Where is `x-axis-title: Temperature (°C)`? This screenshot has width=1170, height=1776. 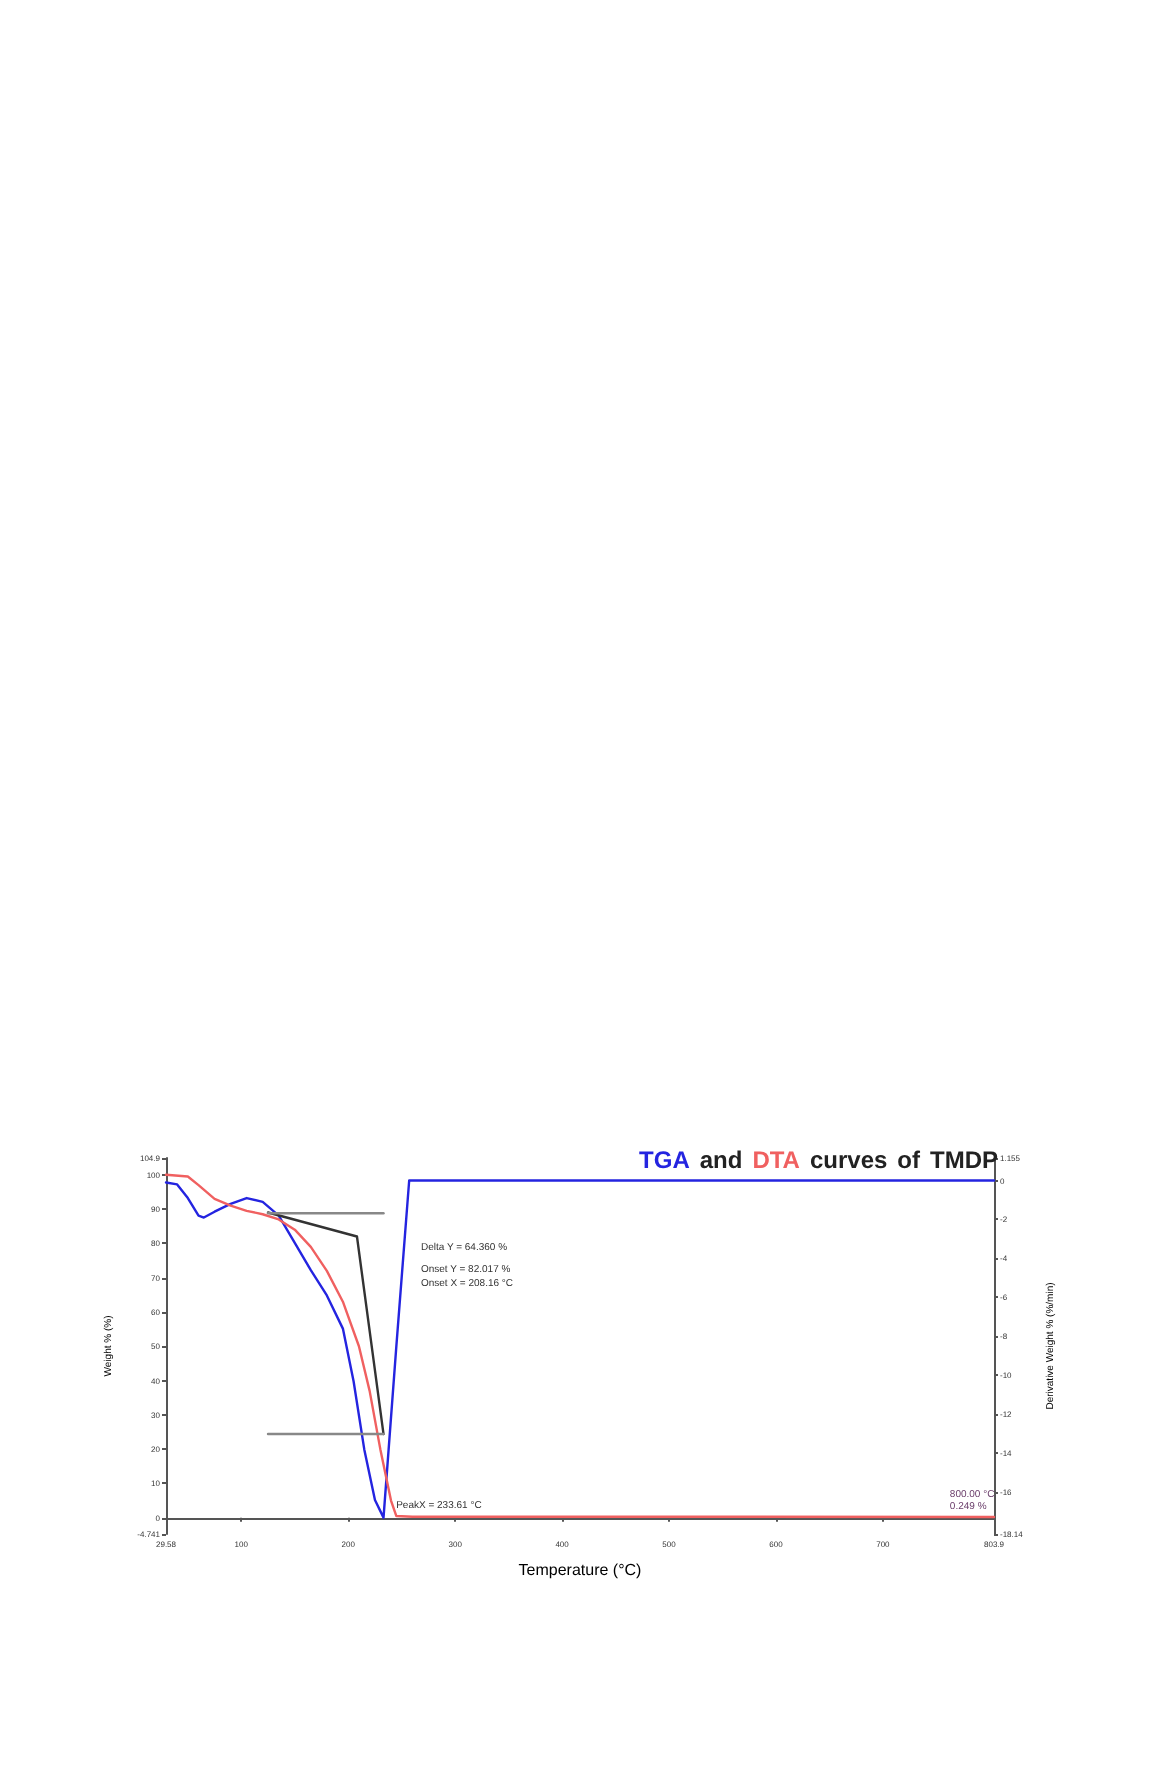
x-axis-title: Temperature (°C) is located at coordinates (580, 1570).